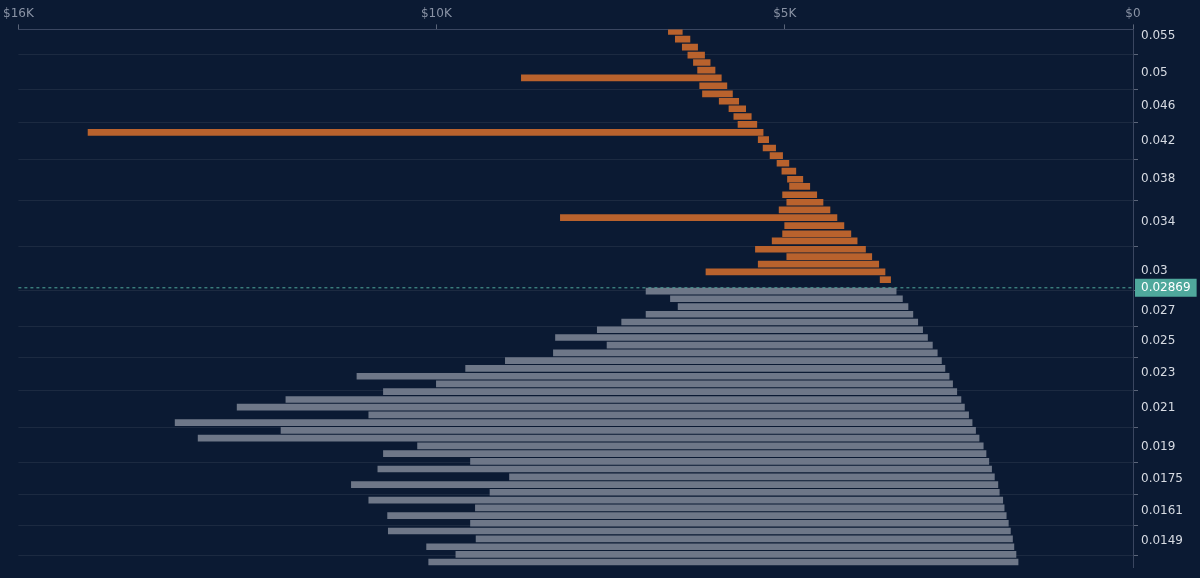 Image resolution: width=1200 pixels, height=578 pixels. I want to click on ref-line-label: 0.02869, so click(1166, 286).